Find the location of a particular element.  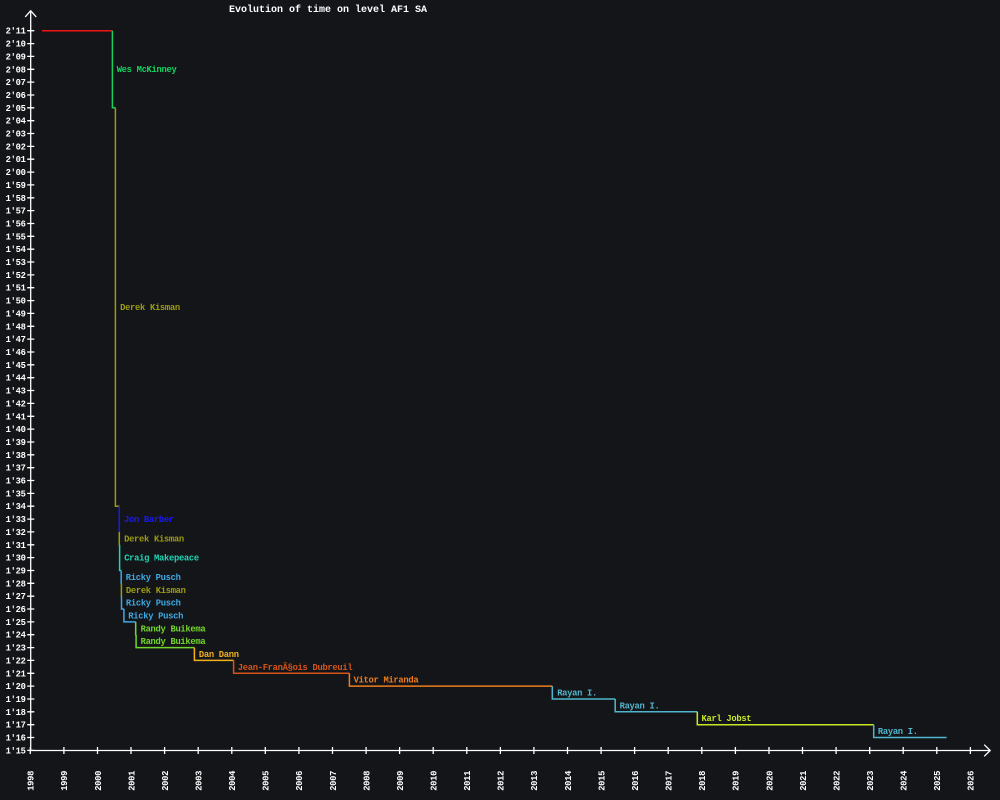

svg-text: 2024 is located at coordinates (905, 780).